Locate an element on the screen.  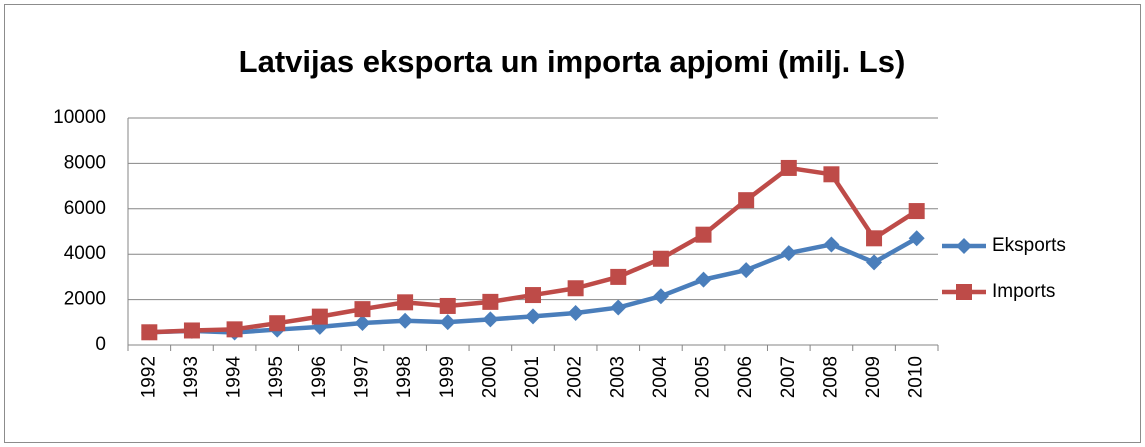
y-tick-label: 0 is located at coordinates (100, 344).